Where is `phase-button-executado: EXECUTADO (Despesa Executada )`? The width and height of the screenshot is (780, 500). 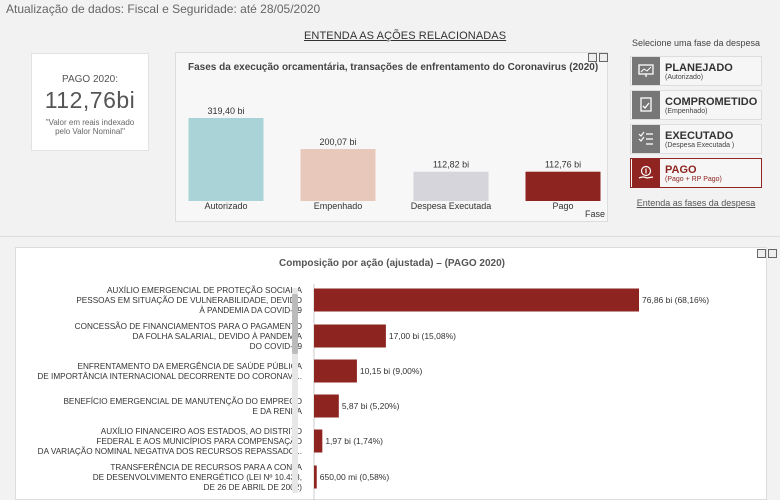 phase-button-executado: EXECUTADO (Despesa Executada ) is located at coordinates (696, 139).